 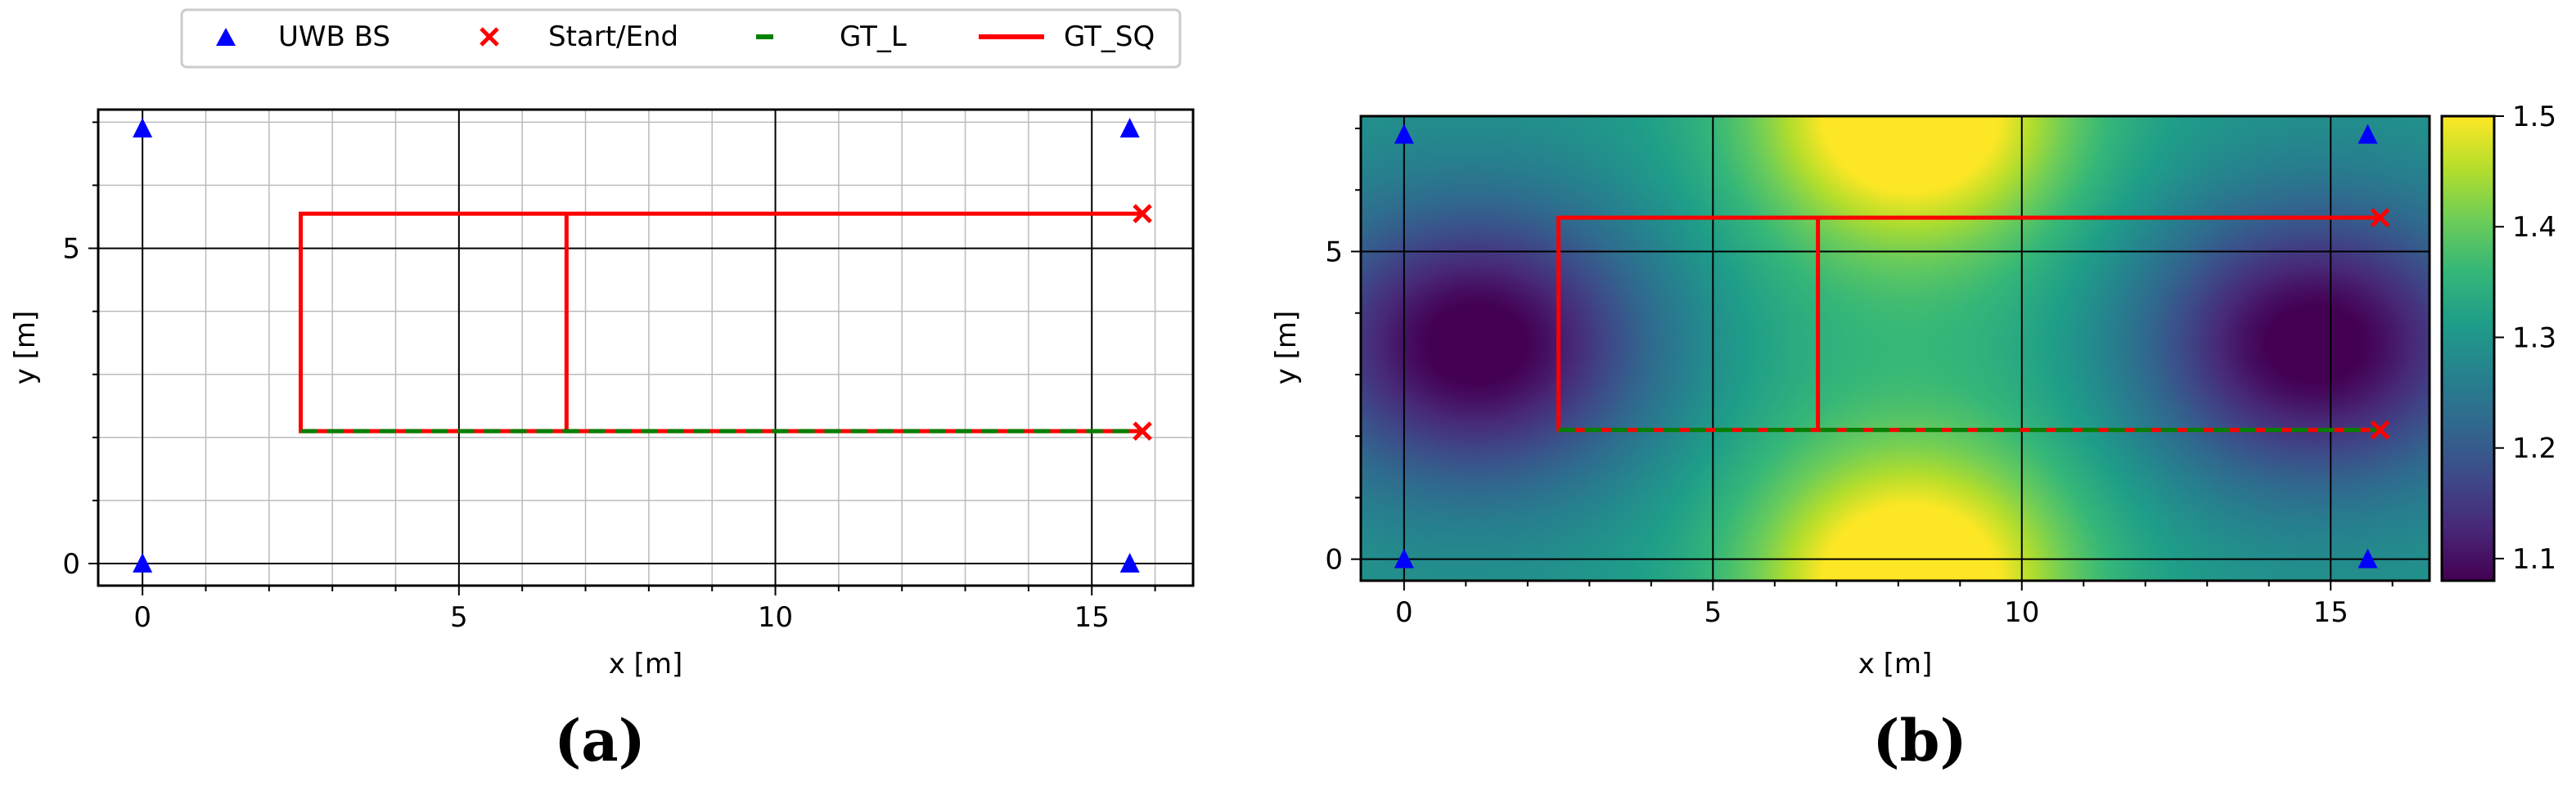 I want to click on gt-sq-line, so click(x=1968, y=324).